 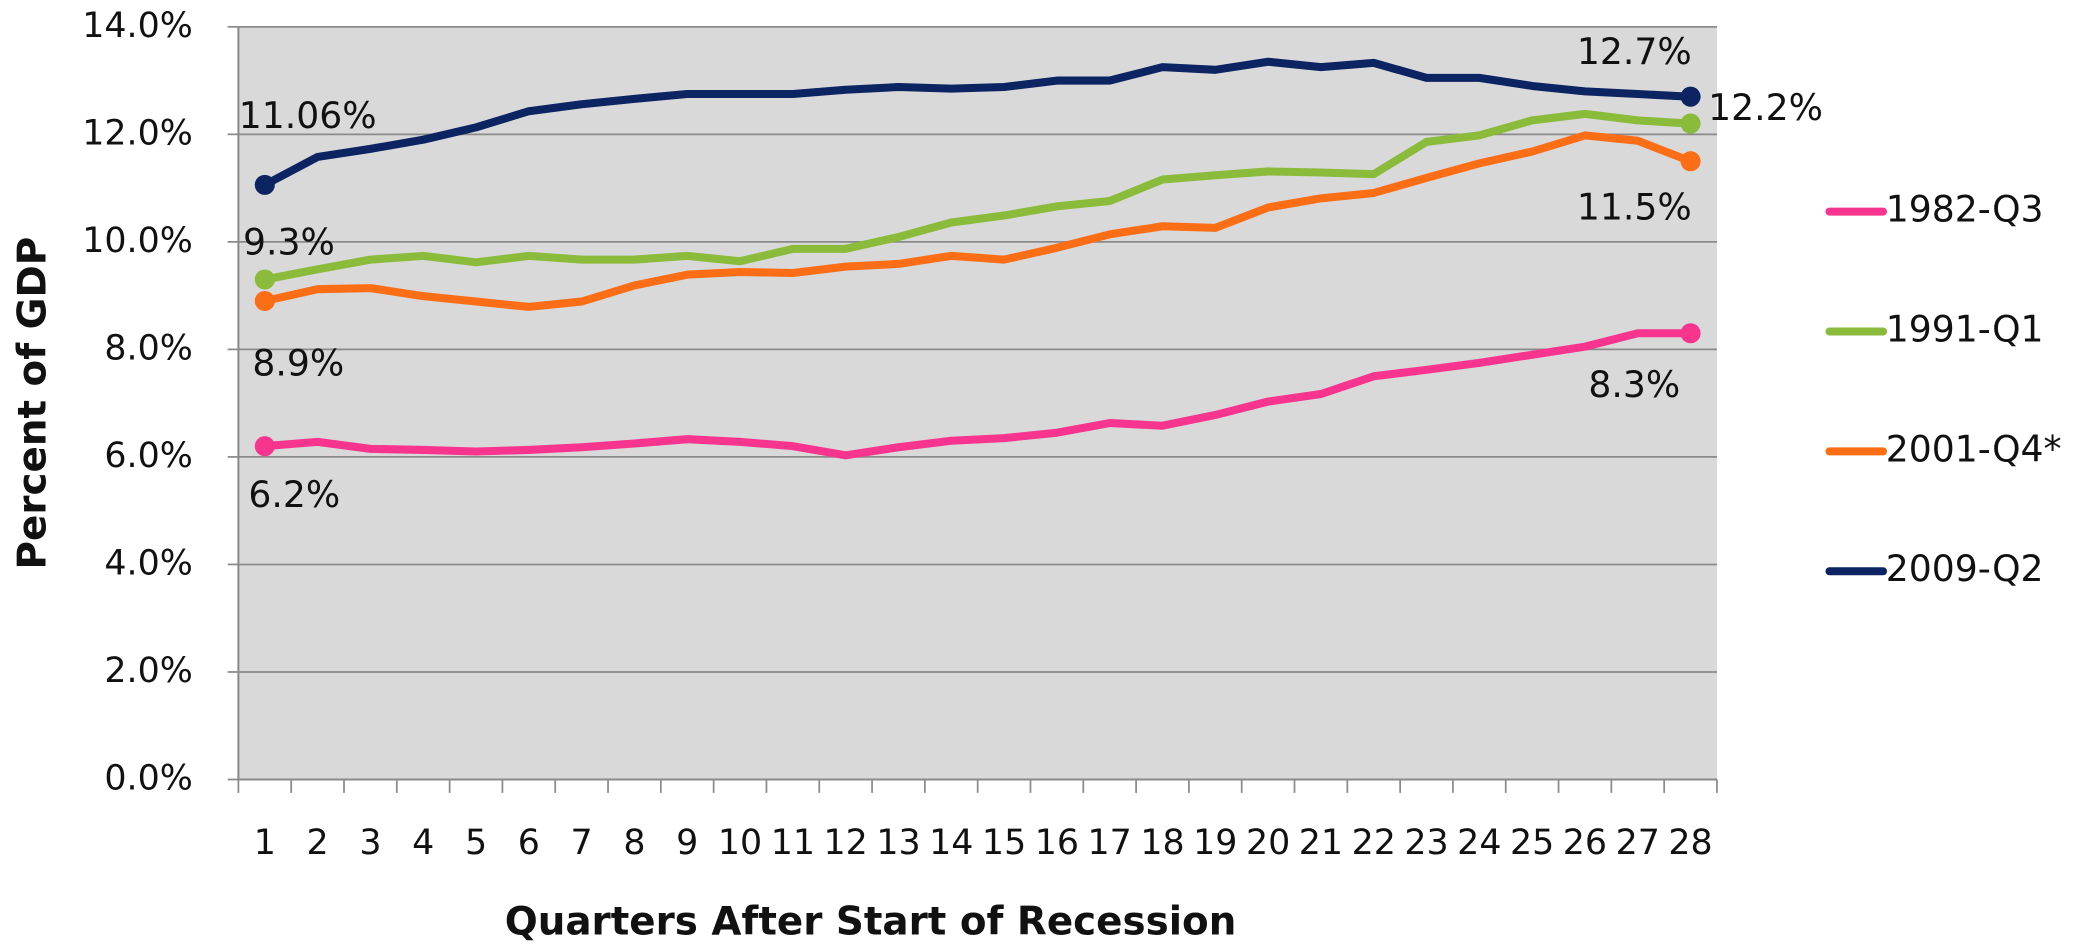 I want to click on x-axis-title: Quarters After Start of Recession, so click(x=871, y=922).